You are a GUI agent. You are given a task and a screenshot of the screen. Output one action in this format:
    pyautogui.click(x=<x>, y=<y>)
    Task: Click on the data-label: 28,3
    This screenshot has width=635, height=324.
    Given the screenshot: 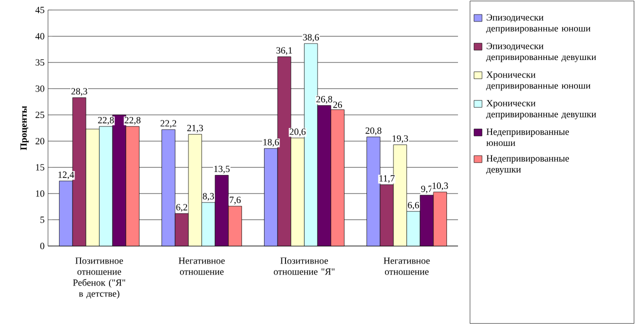 What is the action you would take?
    pyautogui.click(x=79, y=92)
    